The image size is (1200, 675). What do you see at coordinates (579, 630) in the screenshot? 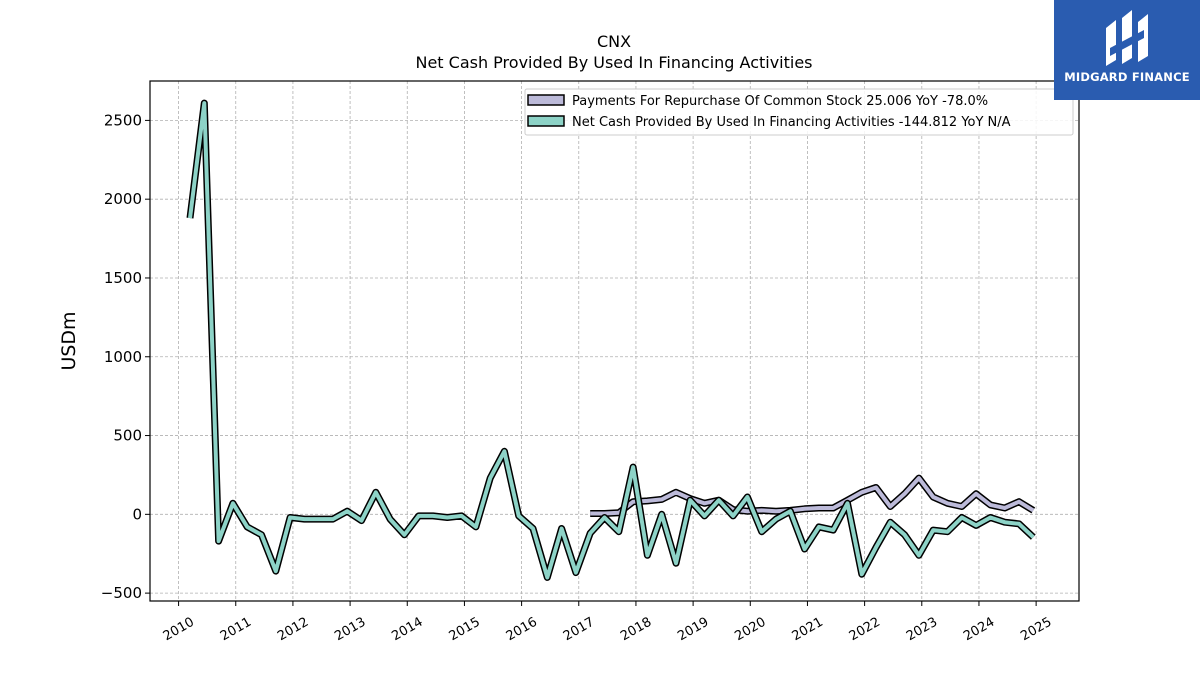
I see `x-tick-label: 2017` at bounding box center [579, 630].